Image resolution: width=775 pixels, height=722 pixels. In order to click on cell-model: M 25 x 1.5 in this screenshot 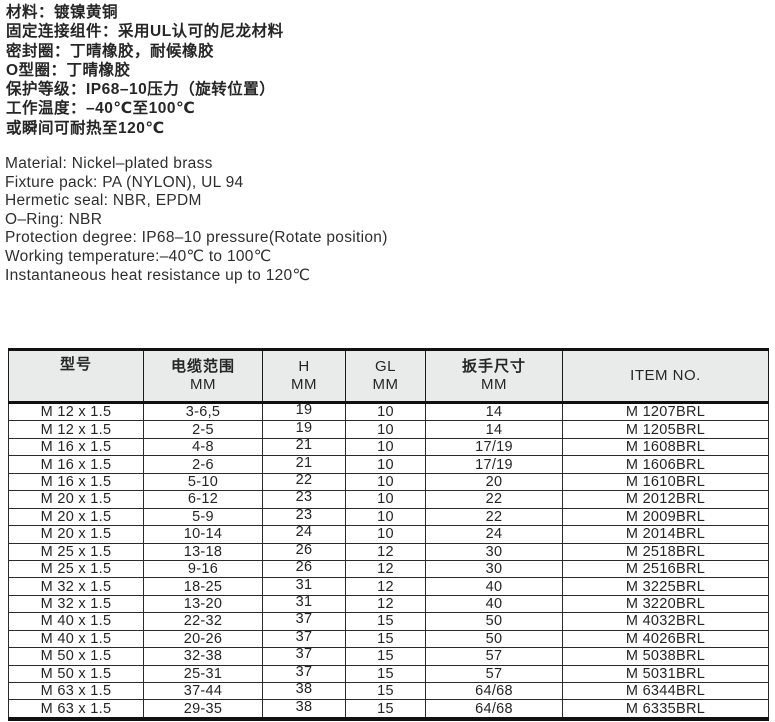, I will do `click(76, 569)`.